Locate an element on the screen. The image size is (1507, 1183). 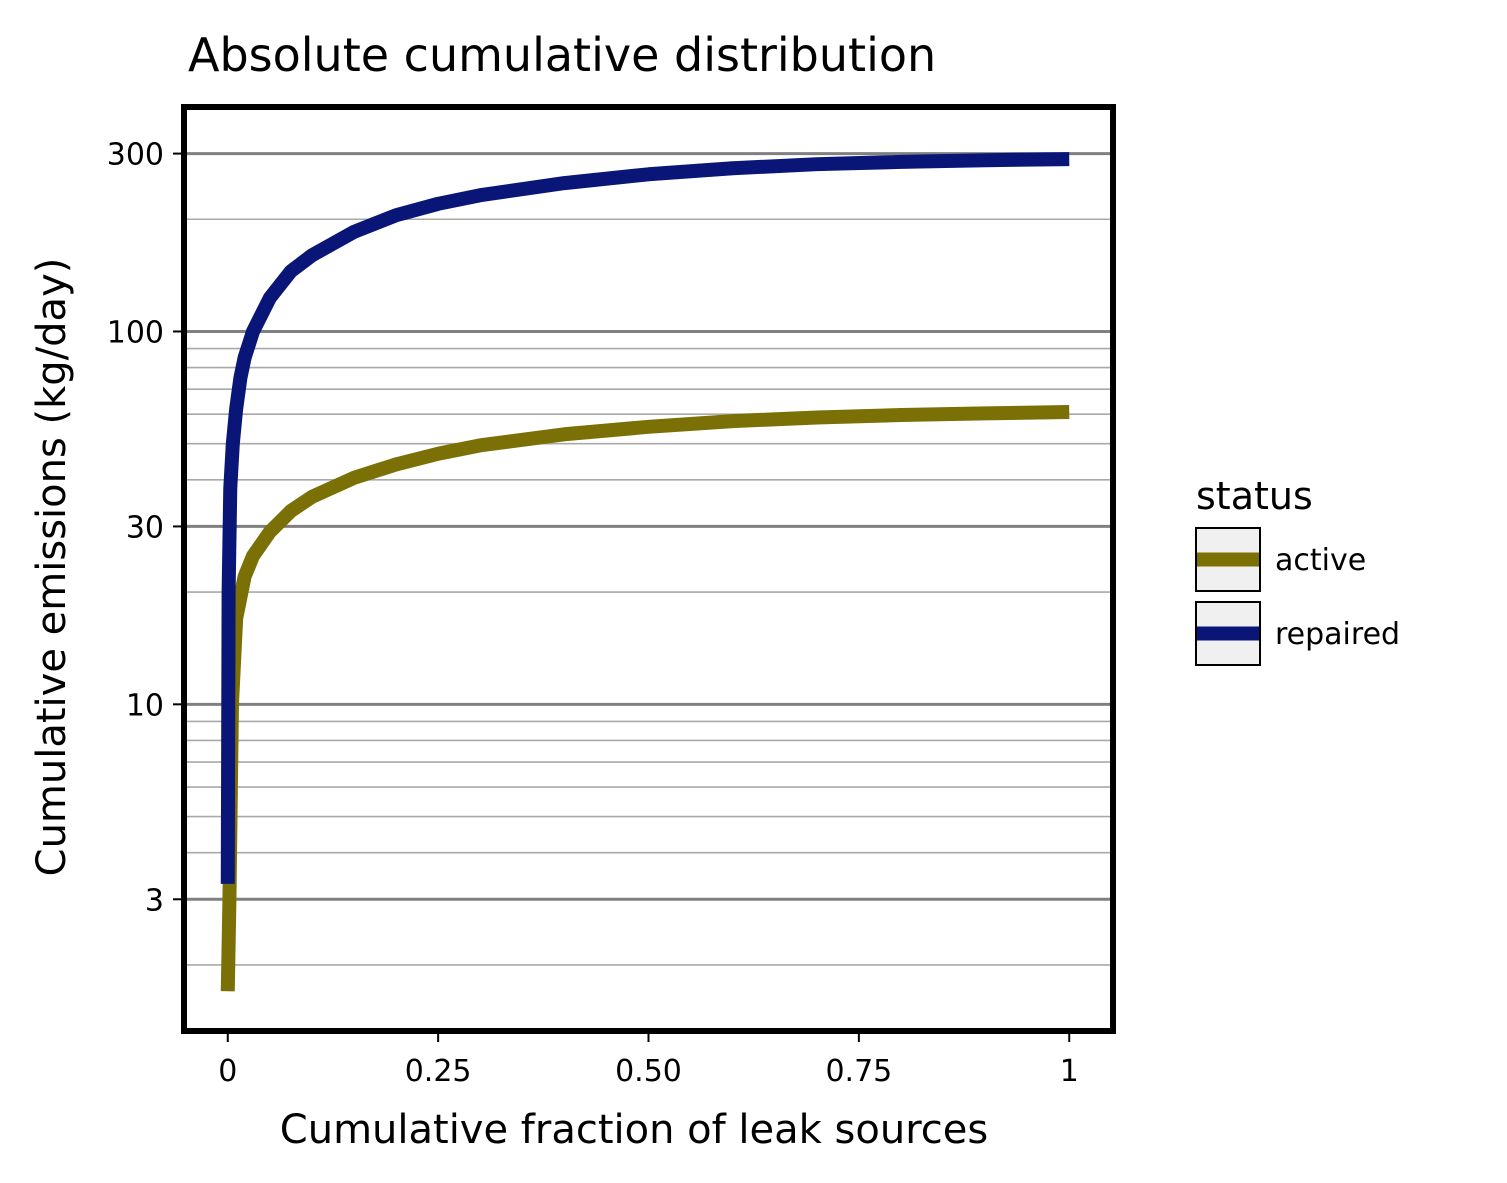
x-axis: 0 0.25 0.50 0.75 1 is located at coordinates (648, 1061).